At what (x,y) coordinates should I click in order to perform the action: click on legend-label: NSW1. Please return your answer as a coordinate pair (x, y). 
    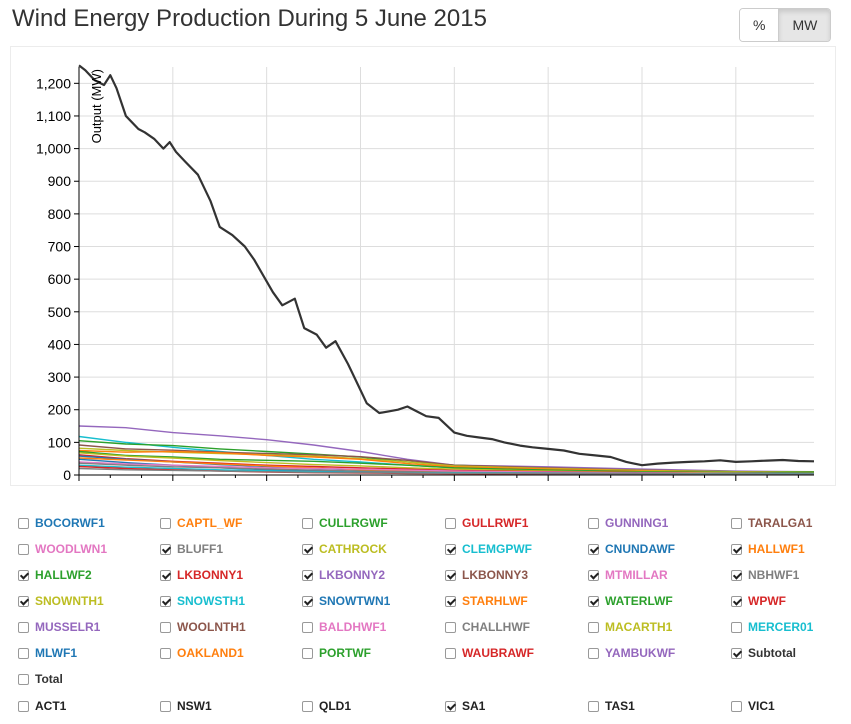
    Looking at the image, I should click on (194, 706).